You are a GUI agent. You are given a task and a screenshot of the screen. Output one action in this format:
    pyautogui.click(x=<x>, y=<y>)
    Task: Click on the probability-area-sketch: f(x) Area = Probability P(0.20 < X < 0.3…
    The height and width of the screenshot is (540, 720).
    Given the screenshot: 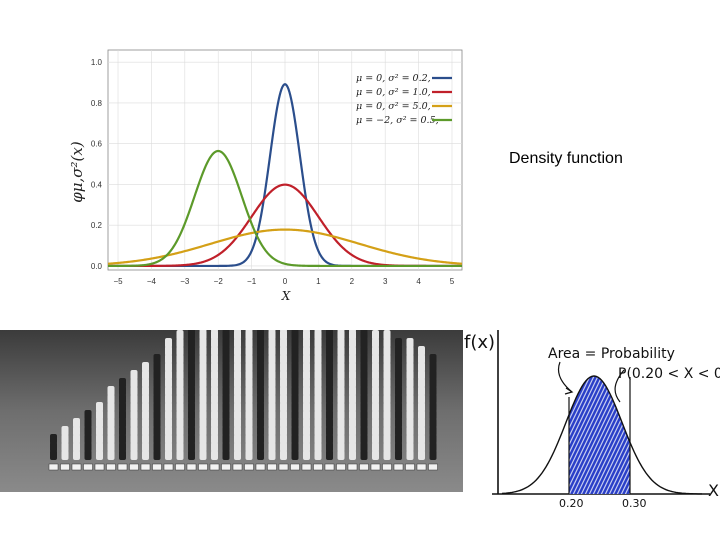 What is the action you would take?
    pyautogui.click(x=592, y=420)
    